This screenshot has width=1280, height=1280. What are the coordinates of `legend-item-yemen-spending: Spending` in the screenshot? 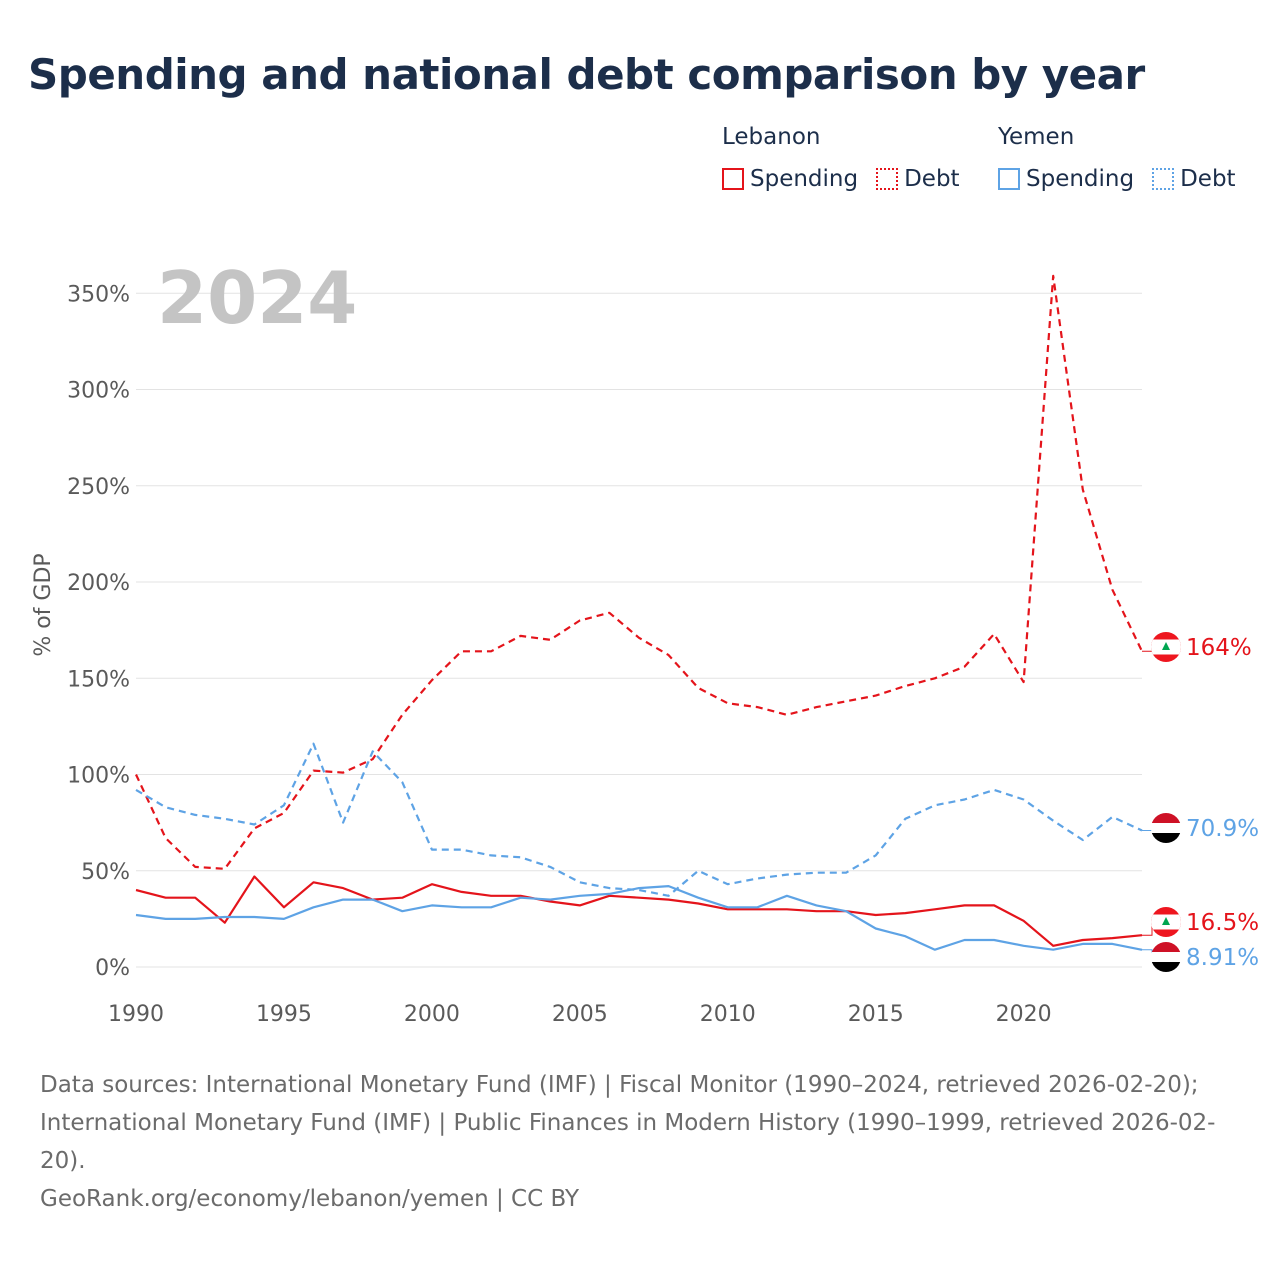 It's located at (1066, 179).